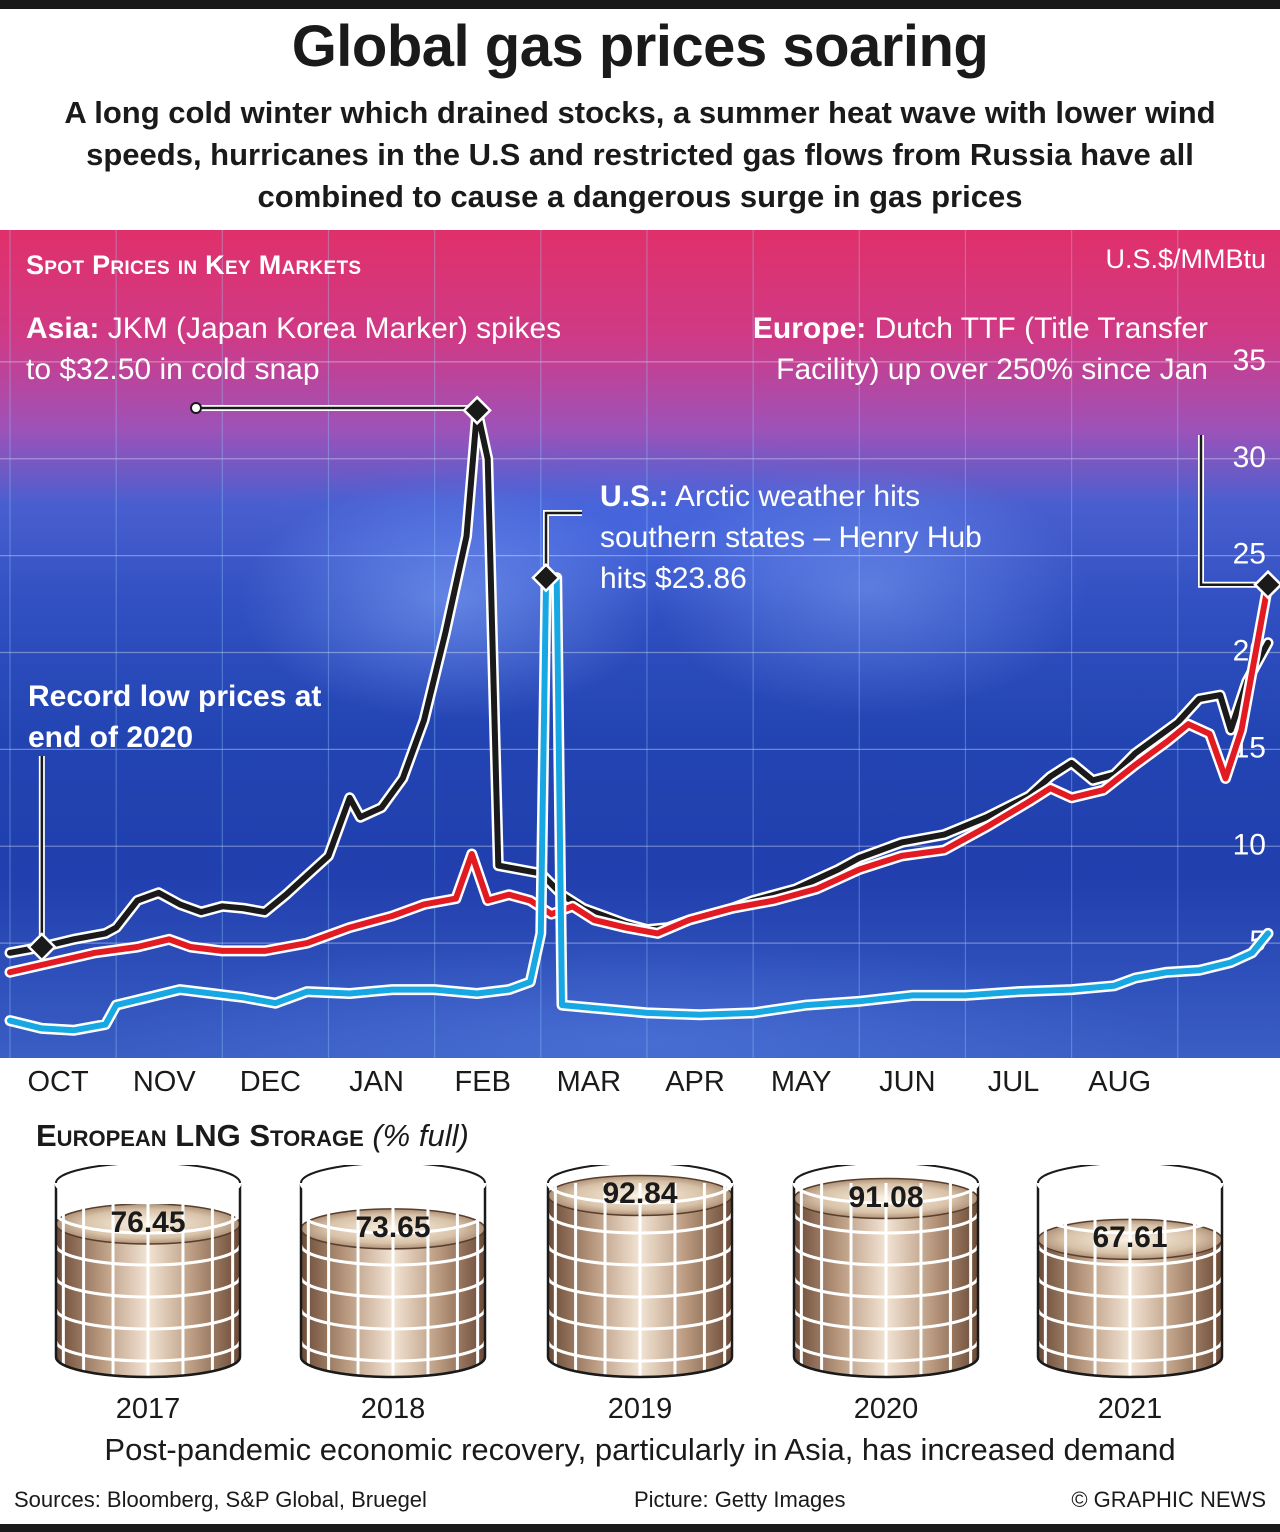 This screenshot has width=1280, height=1532. I want to click on month-label: DEC, so click(270, 1082).